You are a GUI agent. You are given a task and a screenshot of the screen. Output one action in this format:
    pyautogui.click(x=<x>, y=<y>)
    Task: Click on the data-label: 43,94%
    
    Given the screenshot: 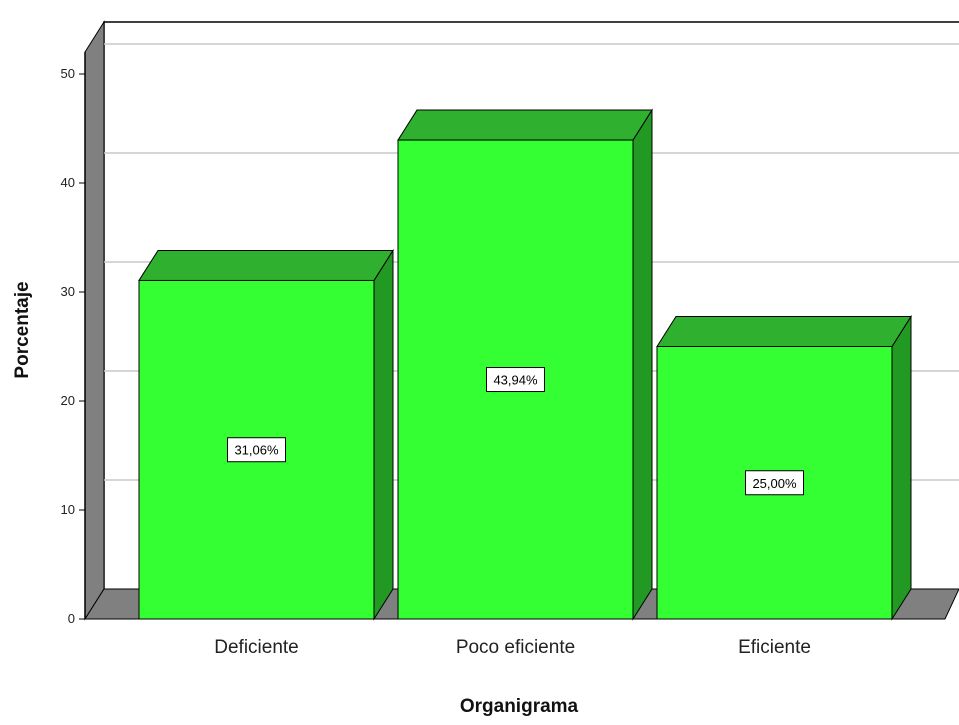 What is the action you would take?
    pyautogui.click(x=515, y=380)
    